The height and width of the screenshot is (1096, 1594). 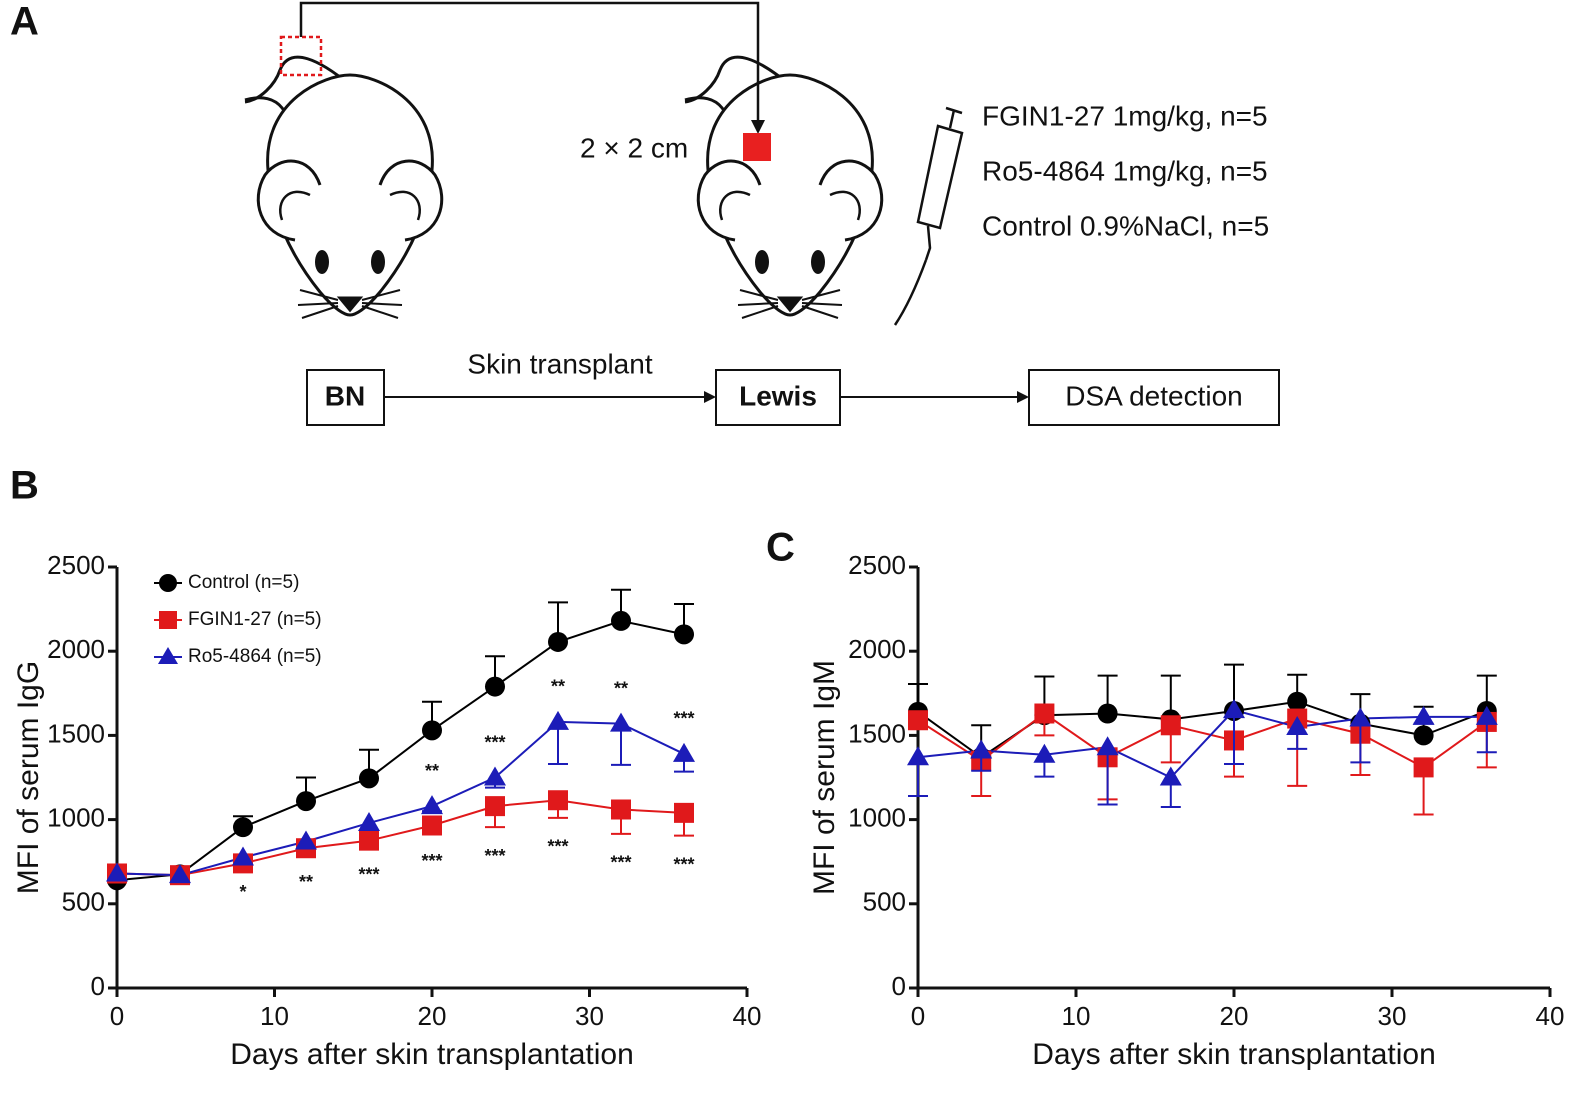 I want to click on significance: *, so click(x=242, y=892).